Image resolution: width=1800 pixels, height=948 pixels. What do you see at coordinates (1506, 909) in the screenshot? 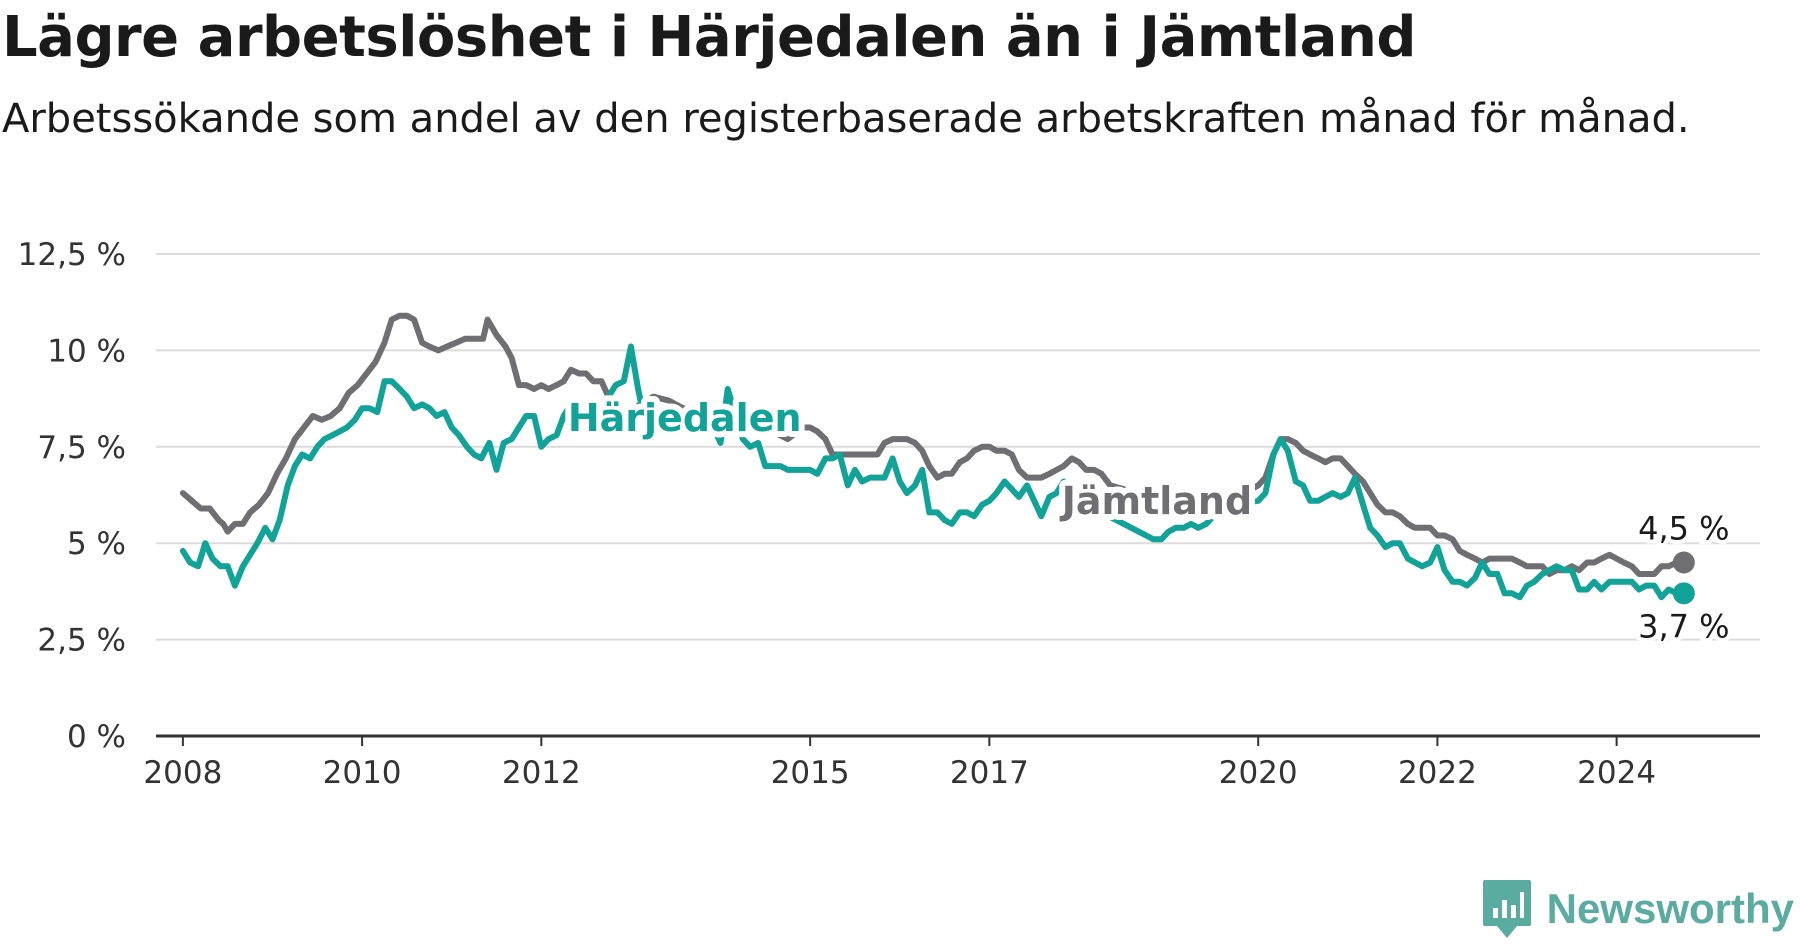
I see `newsworthy-logo-icon` at bounding box center [1506, 909].